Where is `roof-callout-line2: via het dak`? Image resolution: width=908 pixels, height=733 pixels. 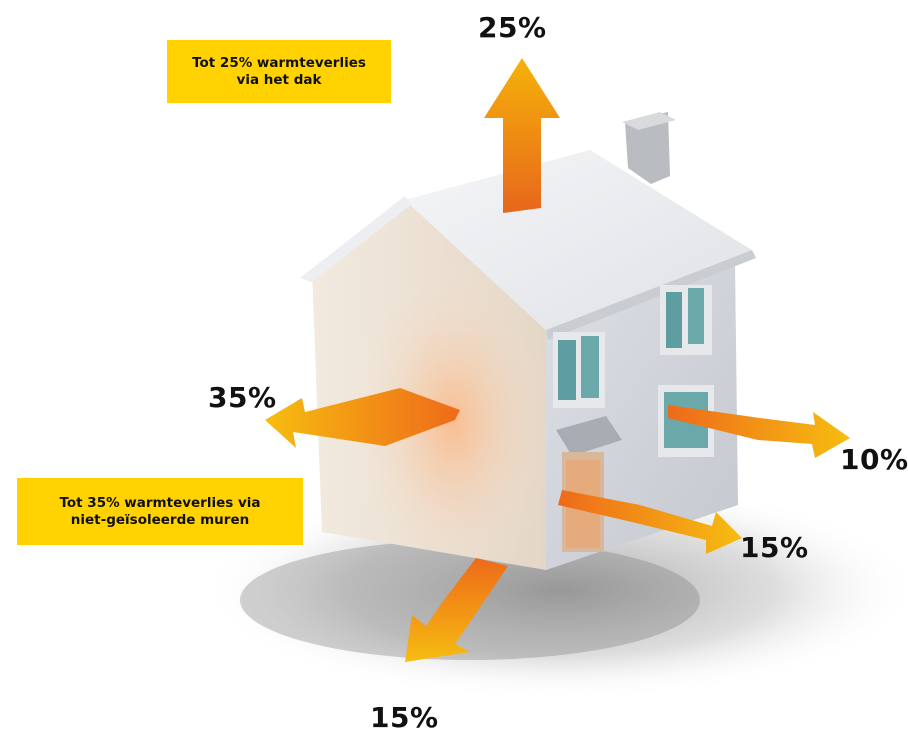
roof-callout-line2: via het dak is located at coordinates (279, 79).